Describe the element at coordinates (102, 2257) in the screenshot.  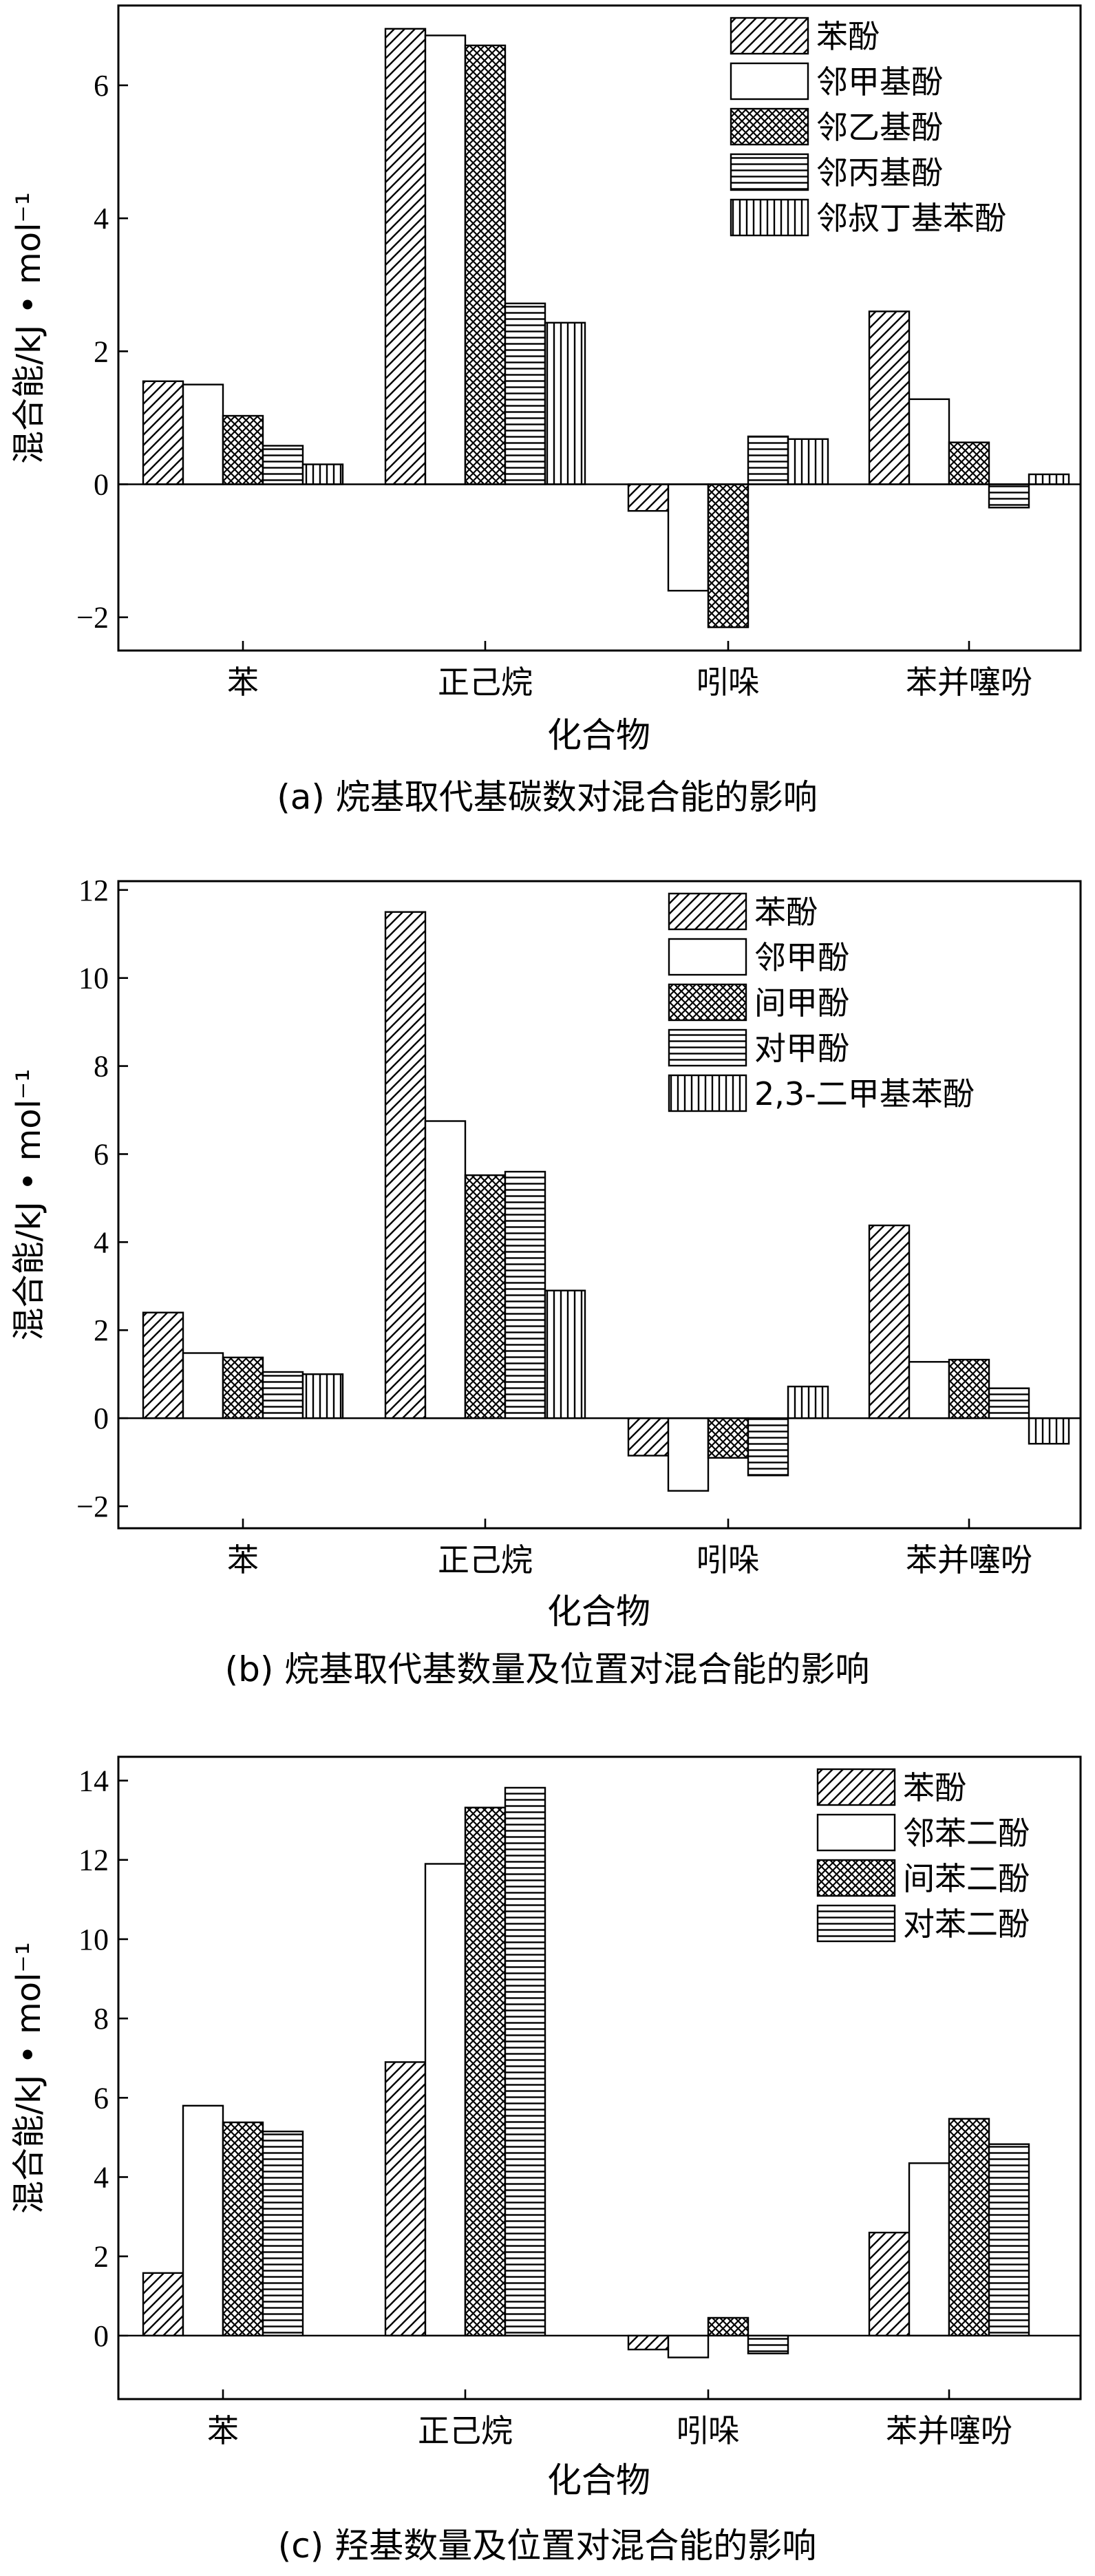
I see `y-tick-label: 2` at that location.